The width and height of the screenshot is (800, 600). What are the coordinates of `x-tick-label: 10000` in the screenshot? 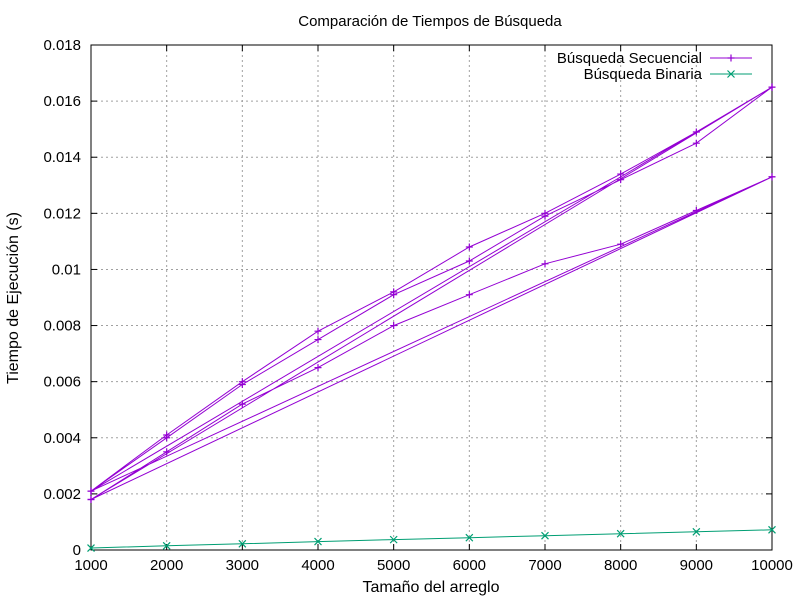 It's located at (772, 565).